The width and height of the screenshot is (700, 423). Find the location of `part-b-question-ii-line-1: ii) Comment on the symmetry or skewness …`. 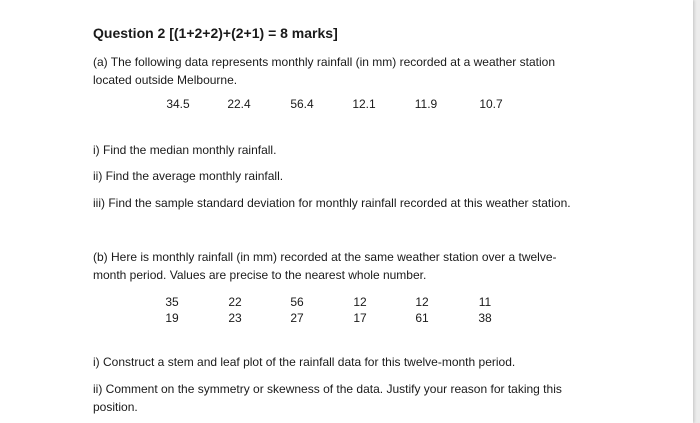

part-b-question-ii-line-1: ii) Comment on the symmetry or skewness … is located at coordinates (327, 389).